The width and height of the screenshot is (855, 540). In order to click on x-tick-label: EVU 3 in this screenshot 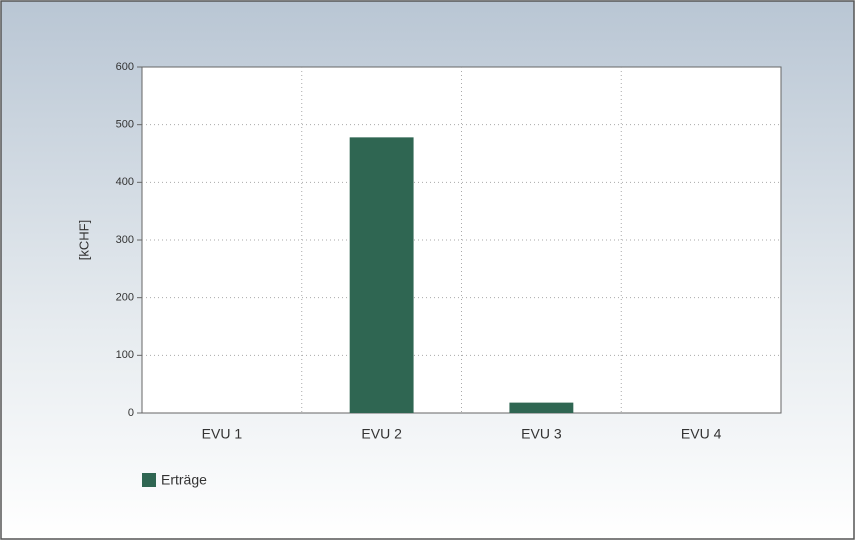, I will do `click(541, 434)`.